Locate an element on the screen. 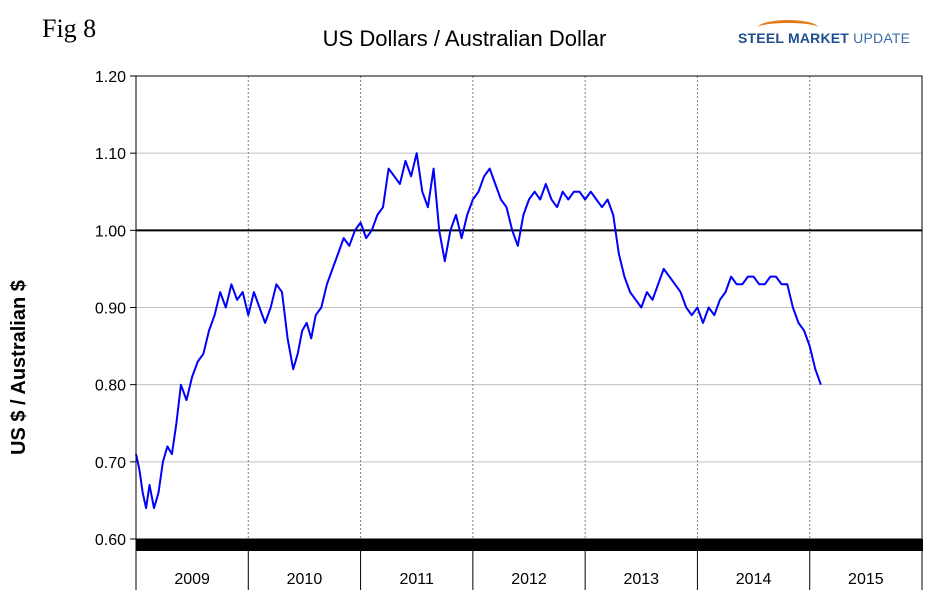  chart-title: US Dollars / Australian Dollar is located at coordinates (464, 38).